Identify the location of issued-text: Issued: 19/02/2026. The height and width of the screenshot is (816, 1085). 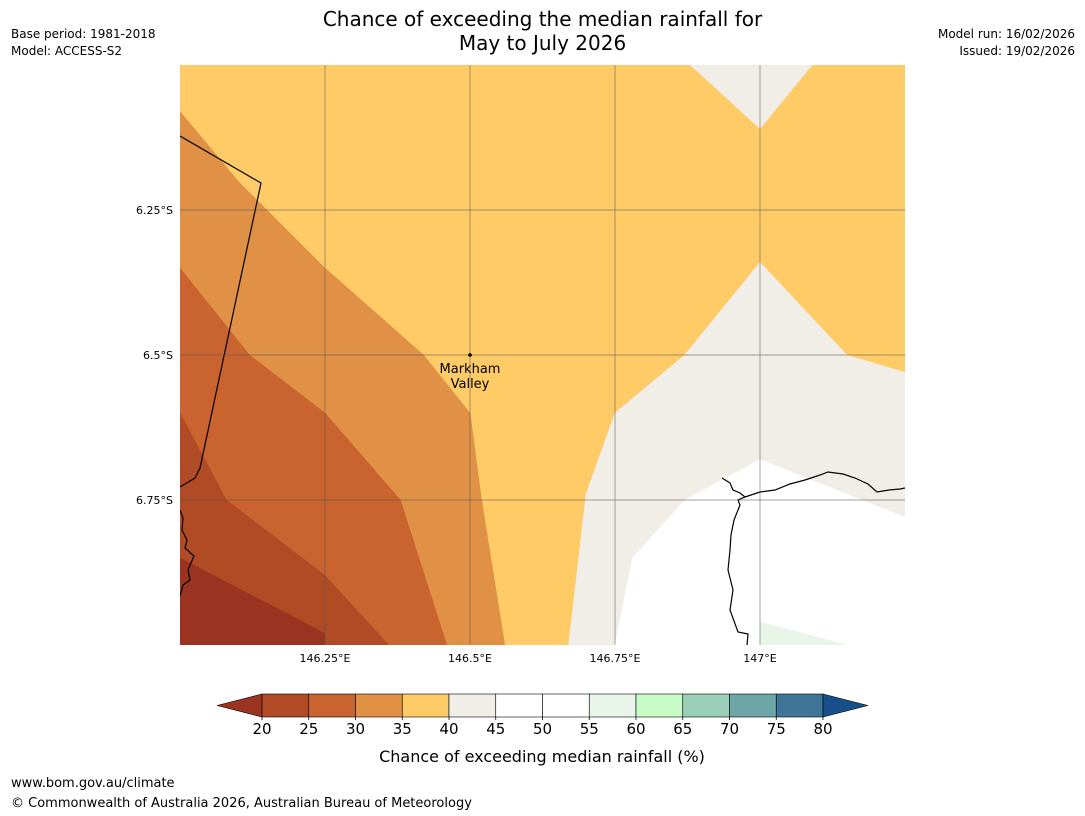
(1017, 51).